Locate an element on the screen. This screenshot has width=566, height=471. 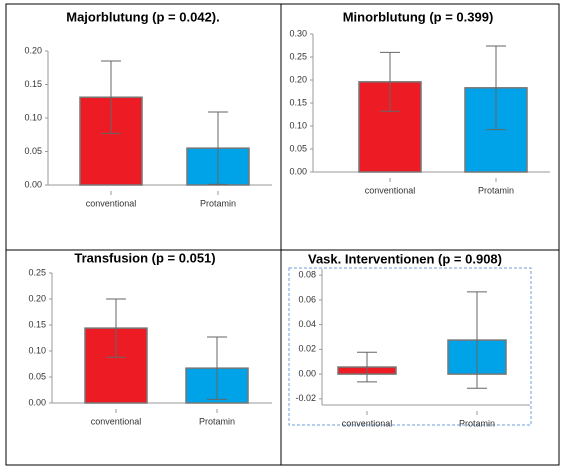
y-tick-label: 0.06 is located at coordinates (307, 299).